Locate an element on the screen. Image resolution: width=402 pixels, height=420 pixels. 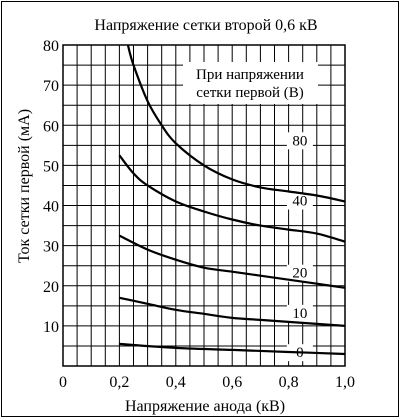
y-tick-label: 60 is located at coordinates (51, 126).